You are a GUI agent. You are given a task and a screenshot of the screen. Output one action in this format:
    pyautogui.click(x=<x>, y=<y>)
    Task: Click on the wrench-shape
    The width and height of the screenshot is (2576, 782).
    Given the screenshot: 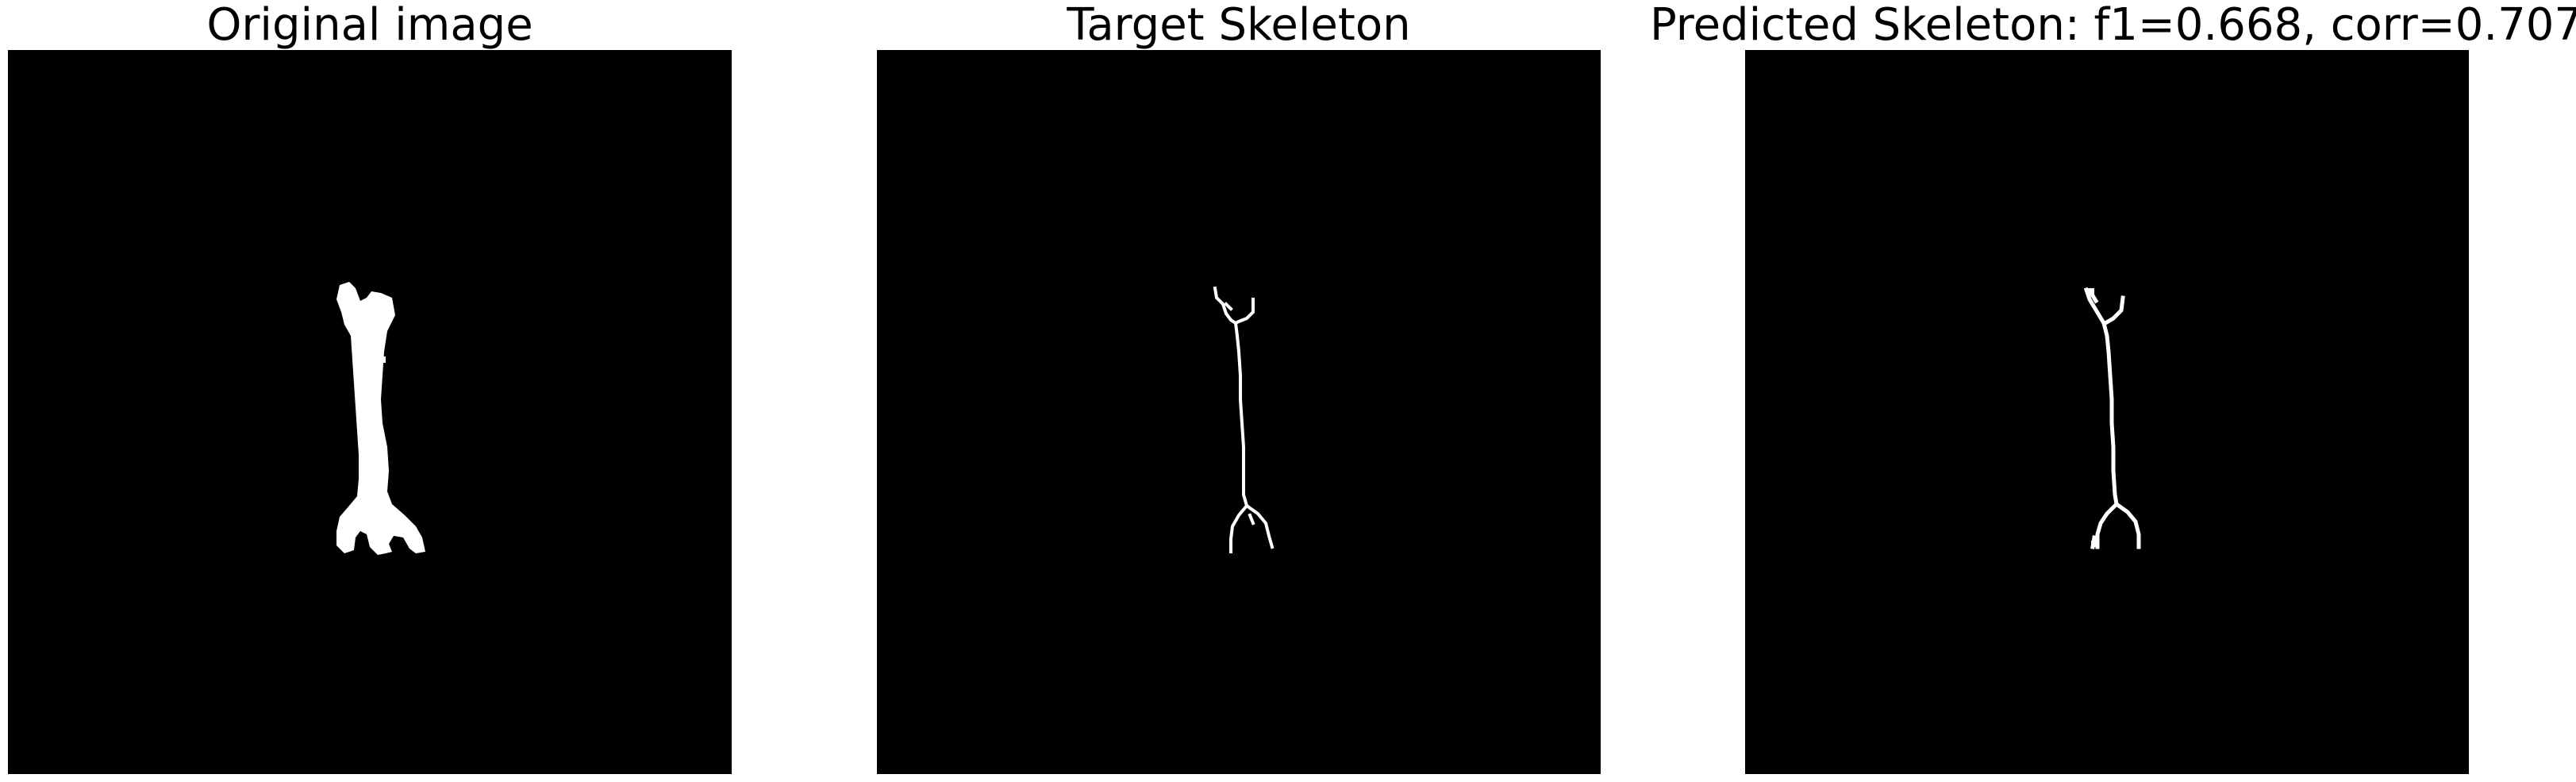 What is the action you would take?
    pyautogui.click(x=380, y=419)
    